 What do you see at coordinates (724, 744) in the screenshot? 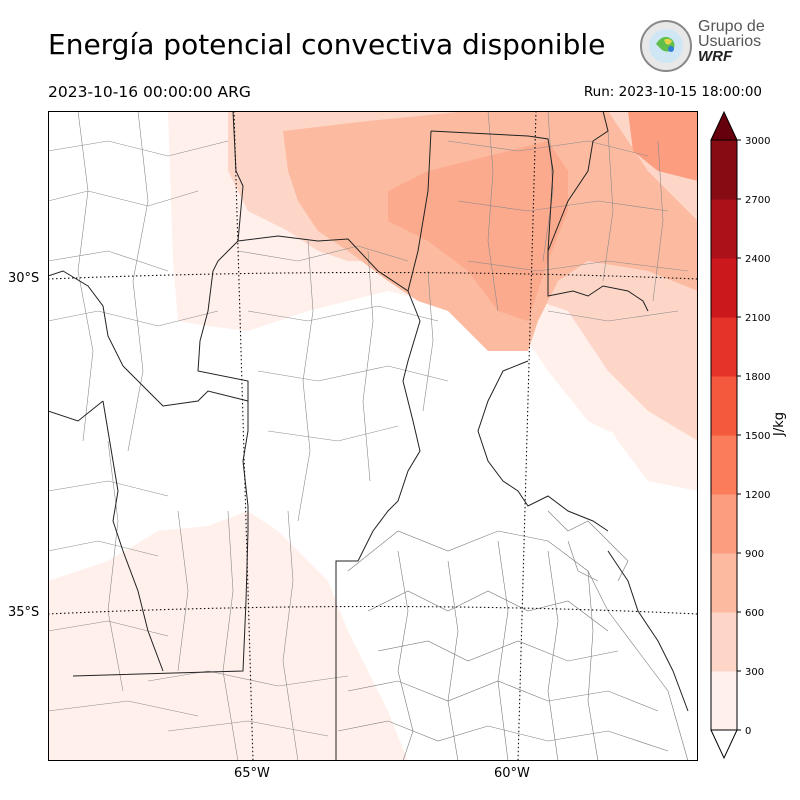
I see `colorbar-extend-min` at bounding box center [724, 744].